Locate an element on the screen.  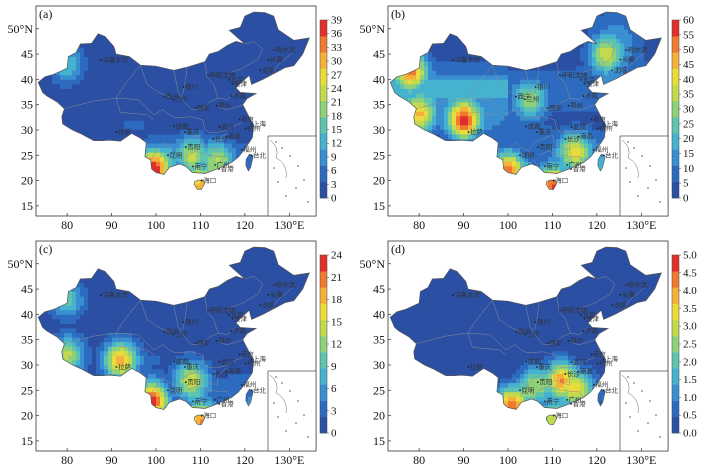
city-label: 呼和浩特 is located at coordinates (575, 309).